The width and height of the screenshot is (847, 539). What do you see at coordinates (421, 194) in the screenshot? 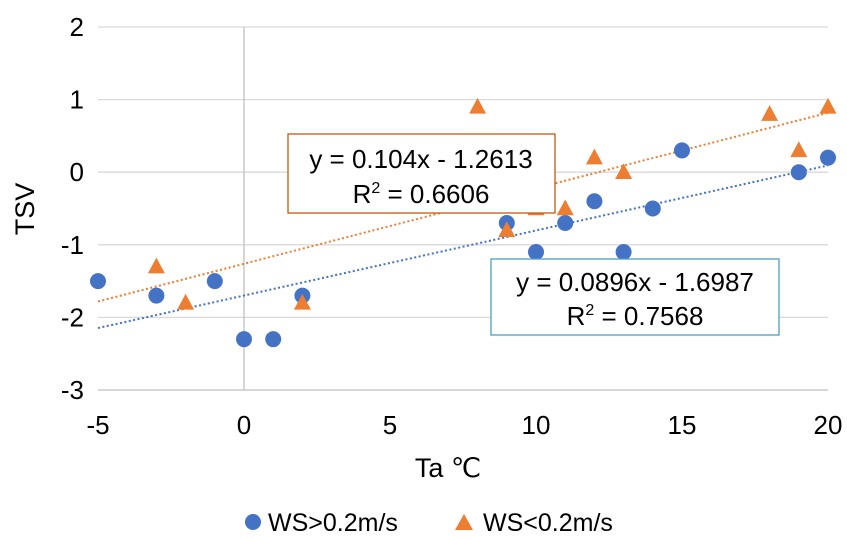
I see `r2-text-orange: R2 = 0.6606` at bounding box center [421, 194].